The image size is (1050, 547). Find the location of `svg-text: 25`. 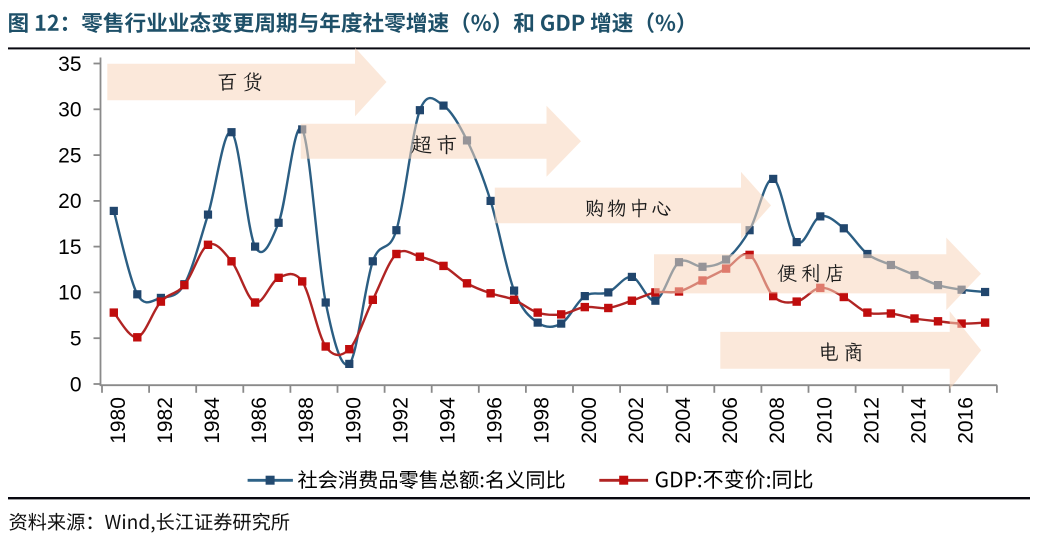

svg-text: 25 is located at coordinates (69, 155).